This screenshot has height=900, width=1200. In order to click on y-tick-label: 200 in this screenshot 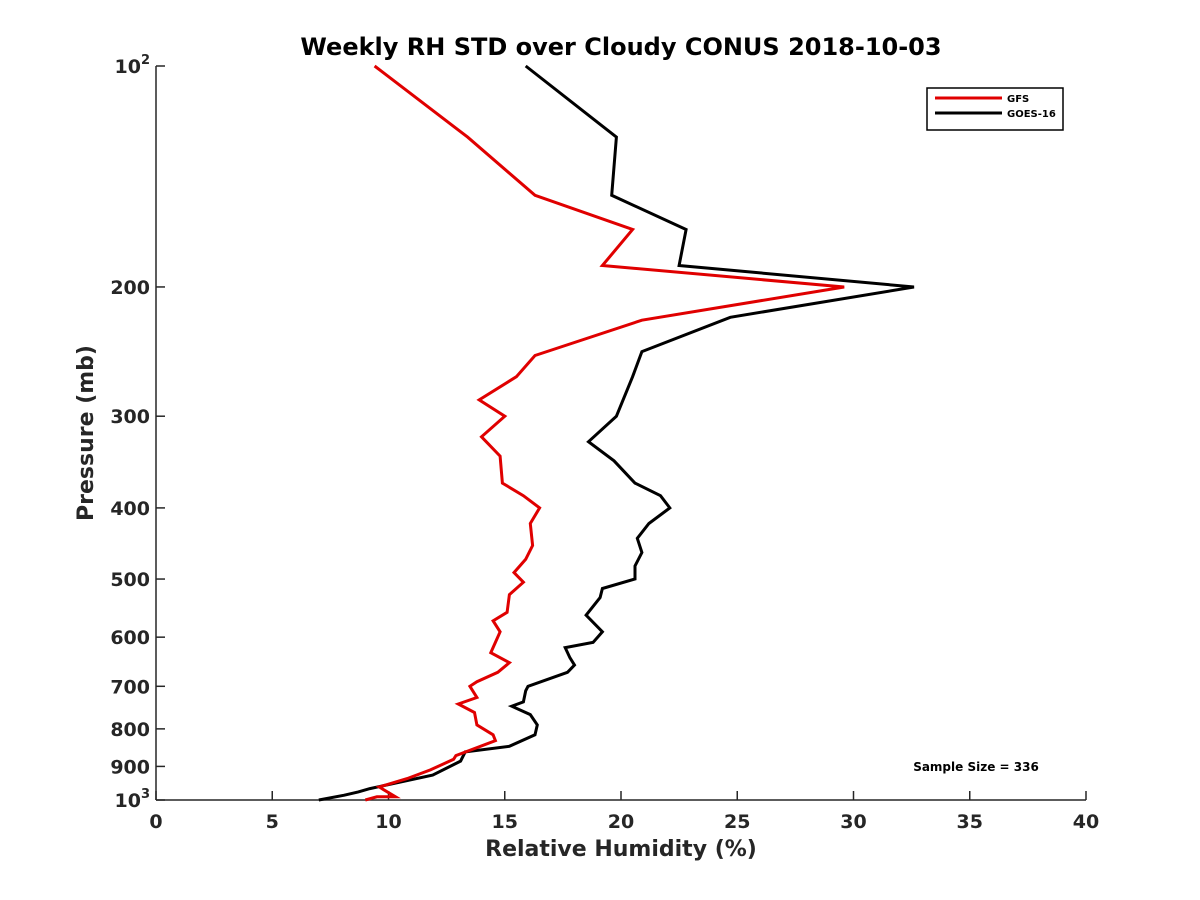, I will do `click(130, 288)`.